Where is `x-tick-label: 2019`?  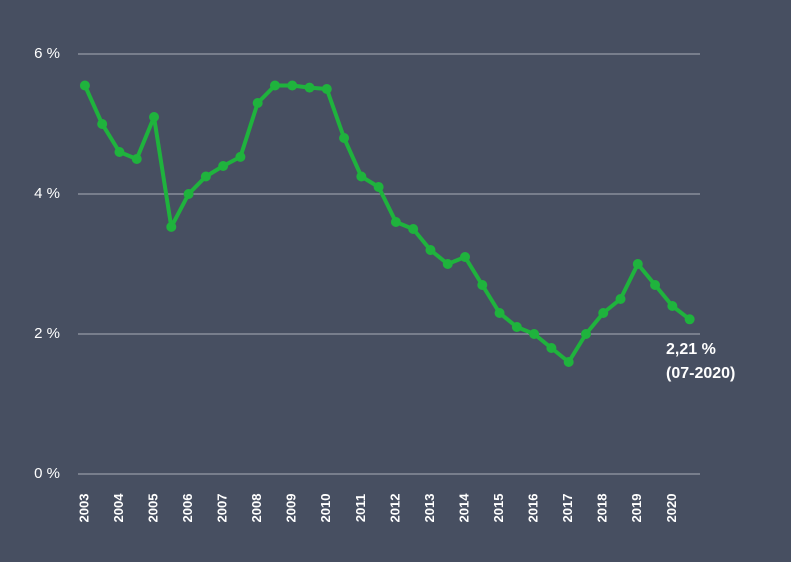 x-tick-label: 2019 is located at coordinates (636, 508).